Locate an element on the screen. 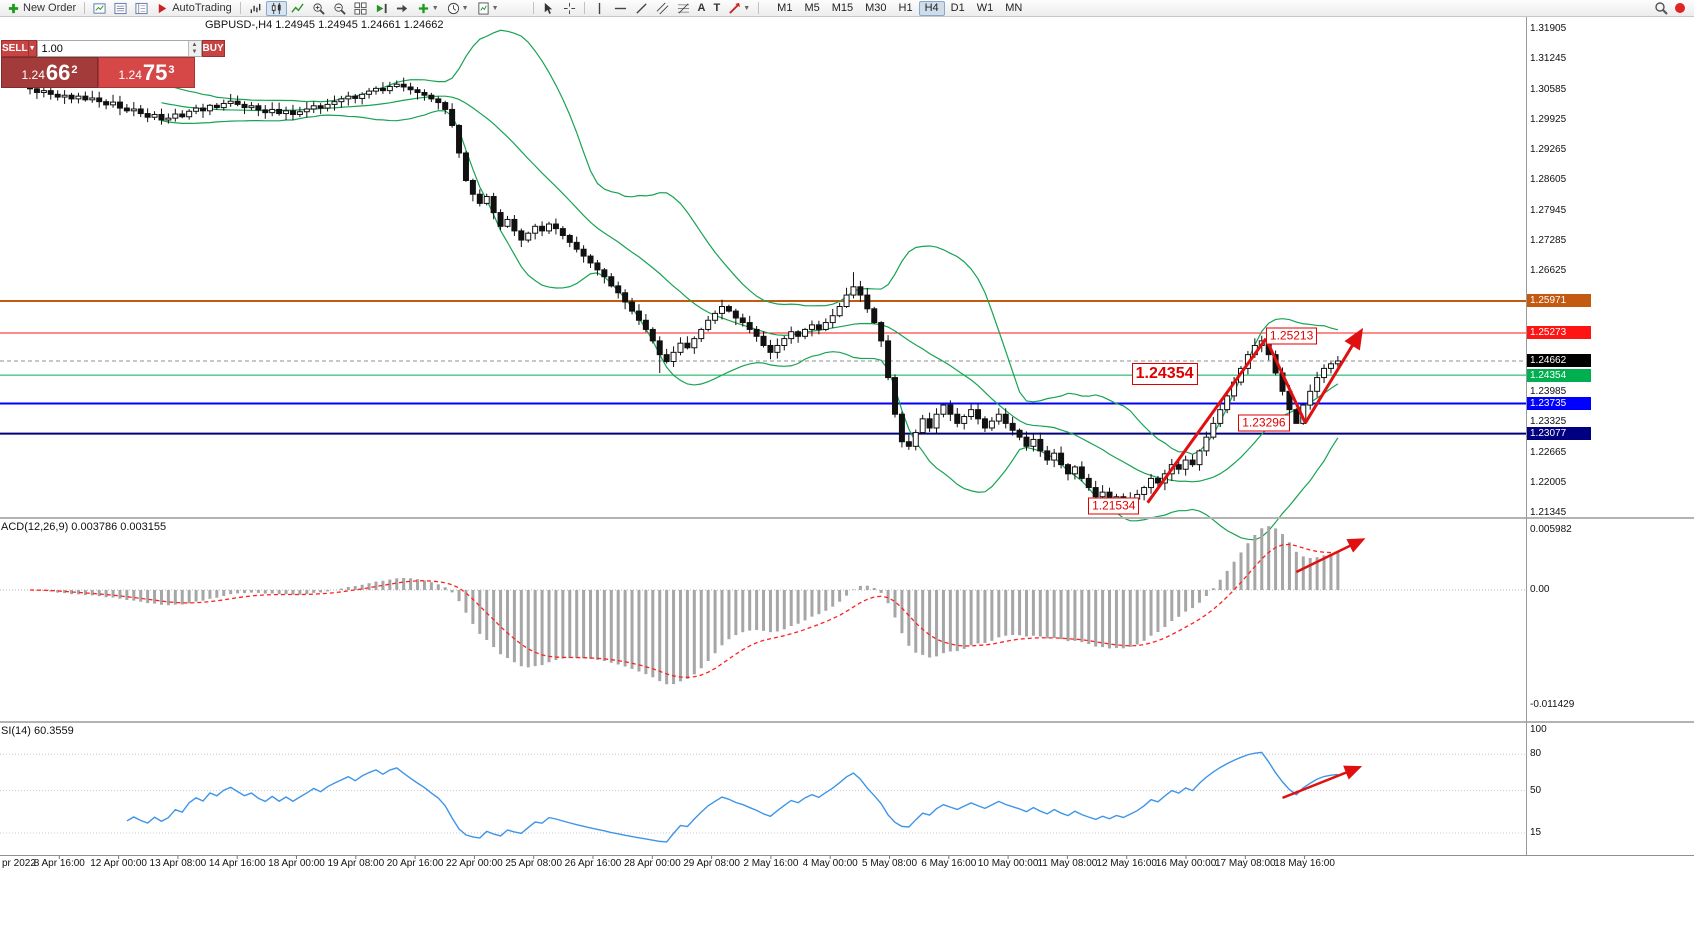 This screenshot has width=1694, height=938. notification-badge-icon is located at coordinates (1680, 8).